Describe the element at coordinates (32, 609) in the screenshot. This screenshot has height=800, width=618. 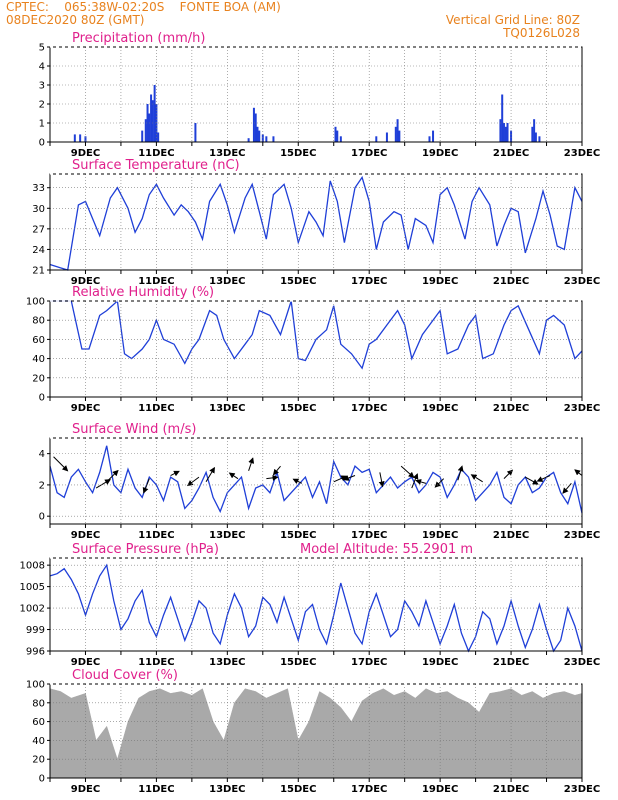
I see `y-tick-label: 1002` at that location.